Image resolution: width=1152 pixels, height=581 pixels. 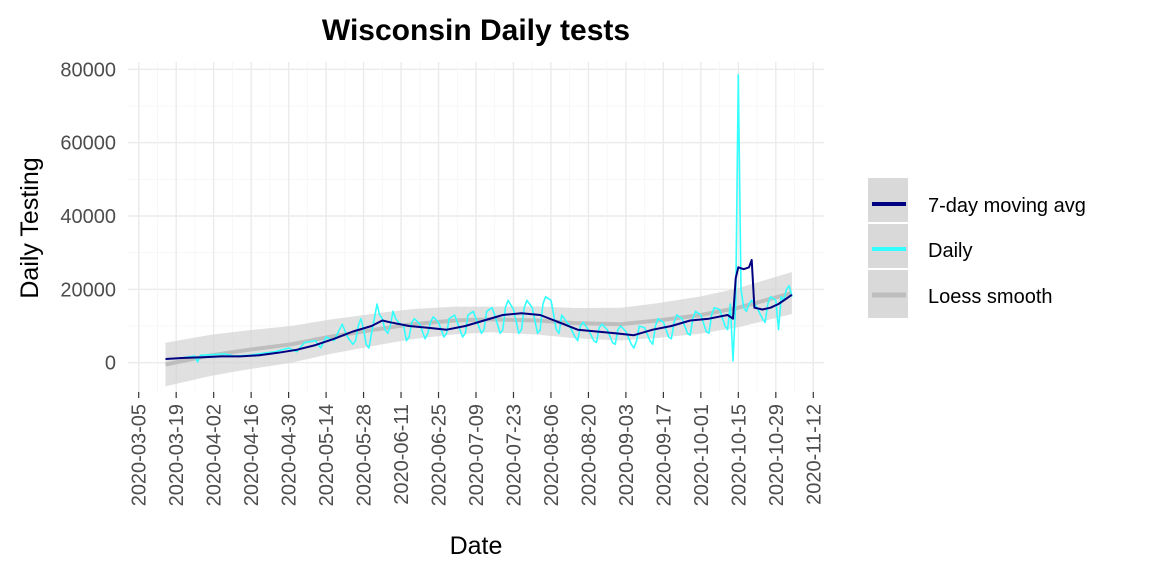 What do you see at coordinates (476, 546) in the screenshot?
I see `x-axis-title: Date` at bounding box center [476, 546].